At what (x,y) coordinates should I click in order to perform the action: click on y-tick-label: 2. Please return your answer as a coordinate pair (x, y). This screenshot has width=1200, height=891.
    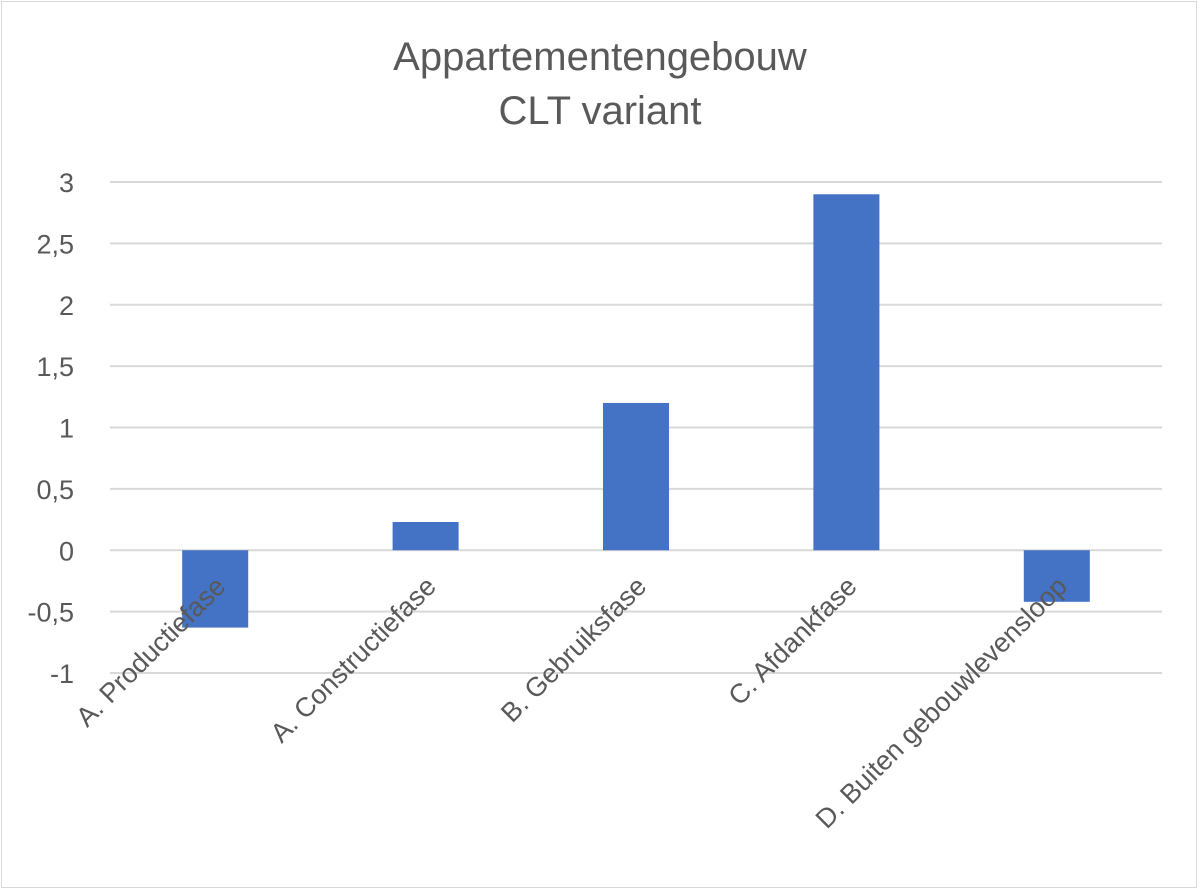
    Looking at the image, I should click on (66, 306).